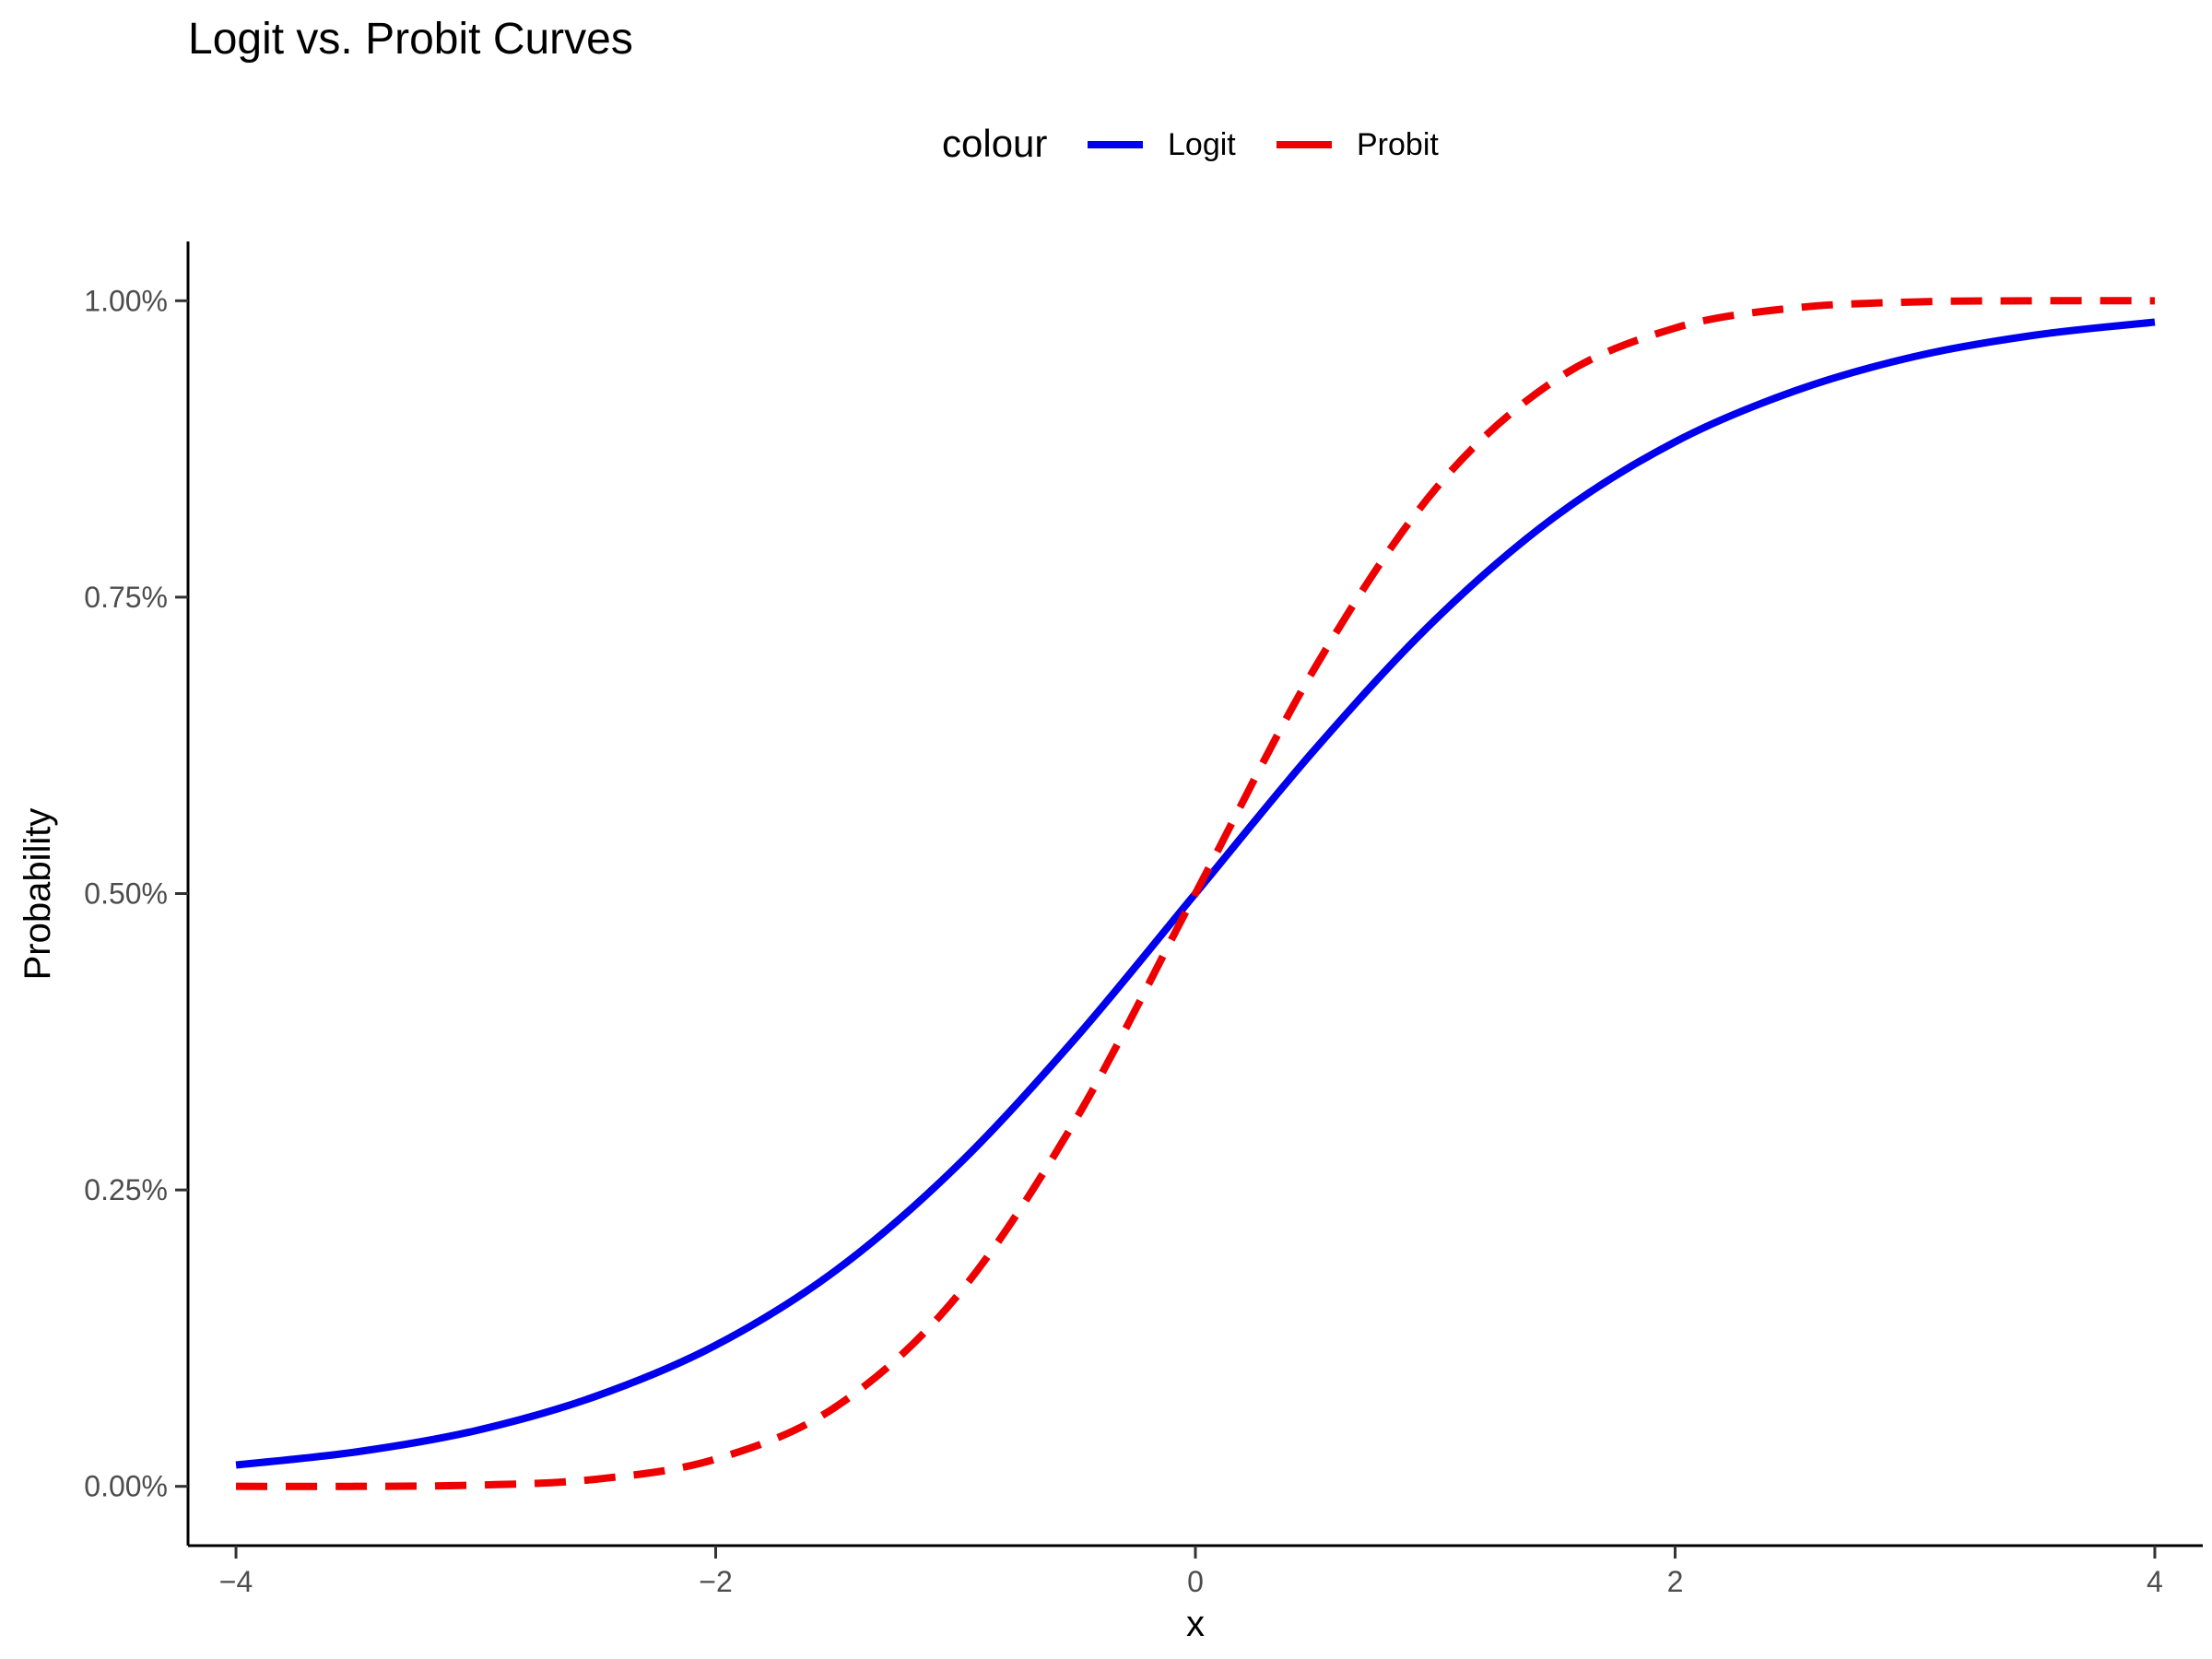 The image size is (2212, 1659). I want to click on legend: colour Logit Probit, so click(1190, 143).